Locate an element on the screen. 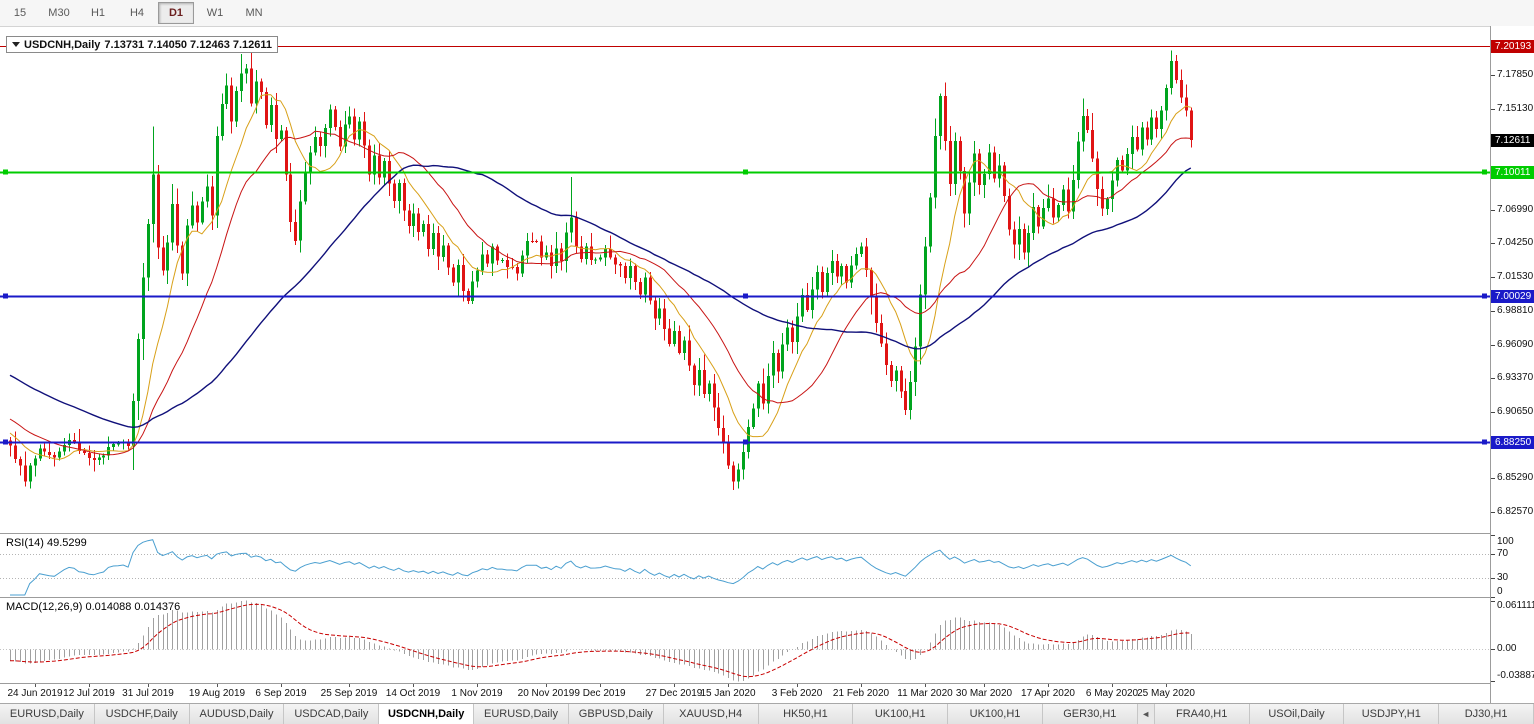 The height and width of the screenshot is (724, 1534). timeframe-button-h1: H1 is located at coordinates (98, 13).